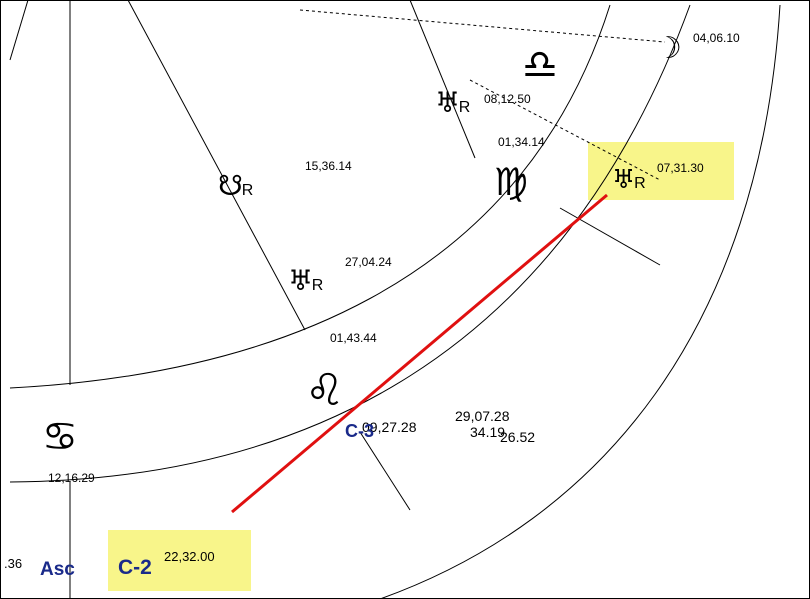  I want to click on cluster-degree: 26.52, so click(517, 437).